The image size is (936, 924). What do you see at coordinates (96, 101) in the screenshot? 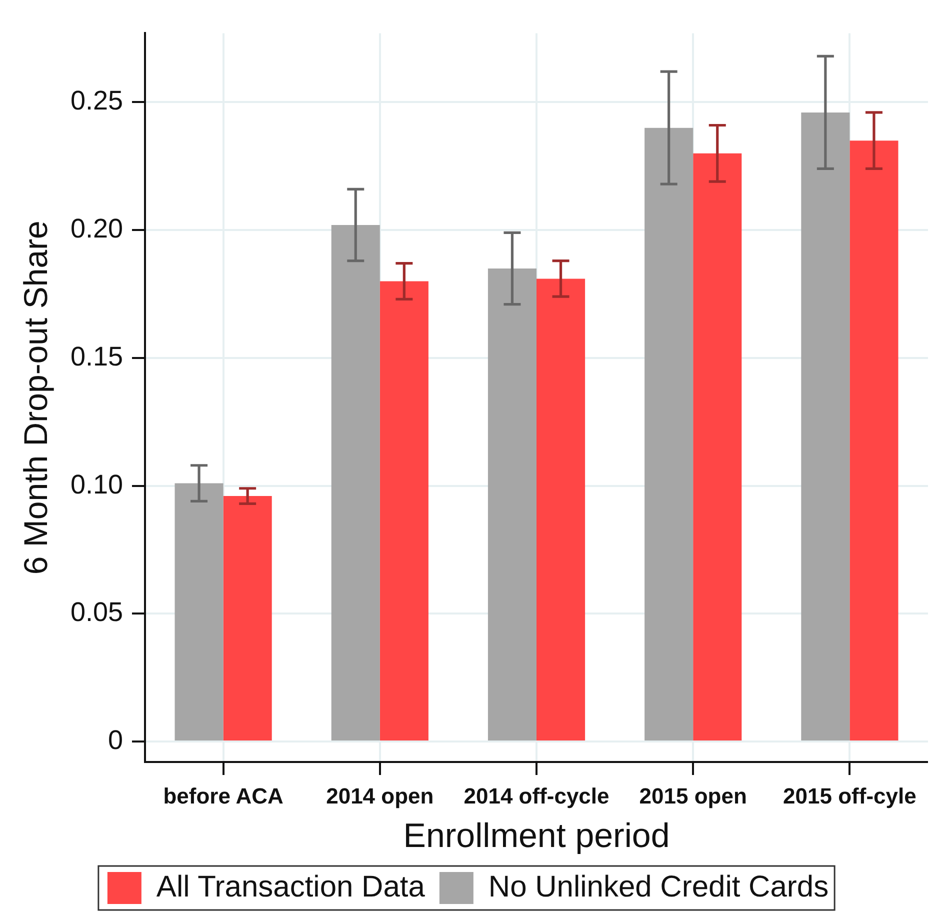
I see `y-tick-label: 0.25` at bounding box center [96, 101].